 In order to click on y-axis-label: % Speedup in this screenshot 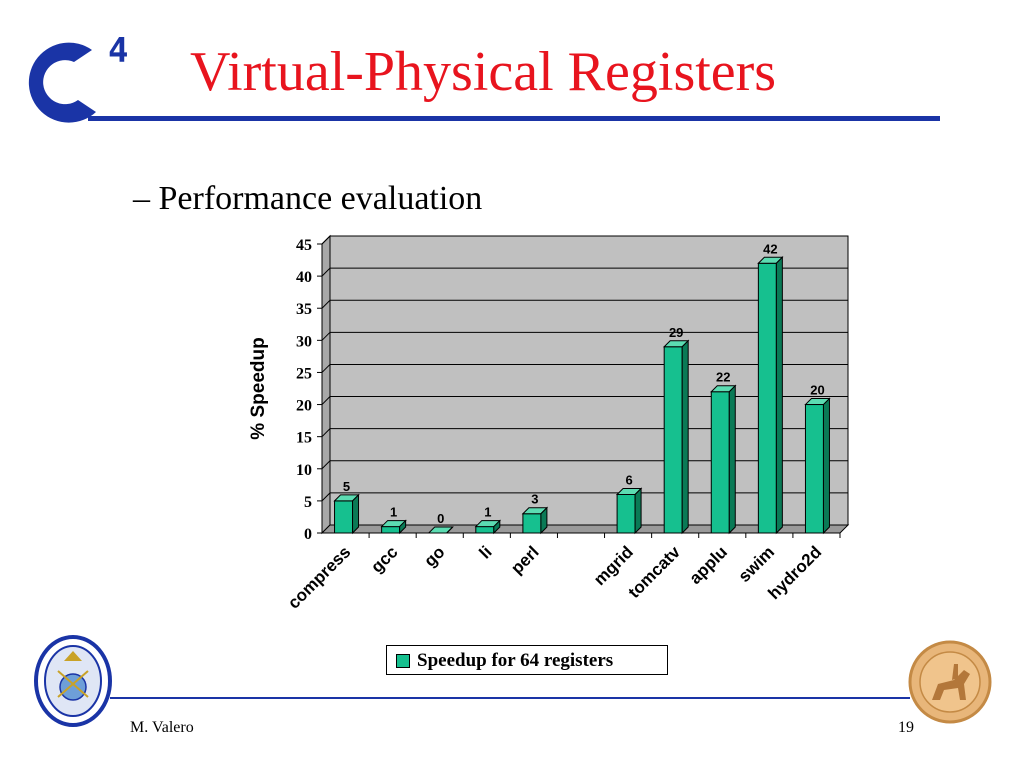, I will do `click(258, 388)`.